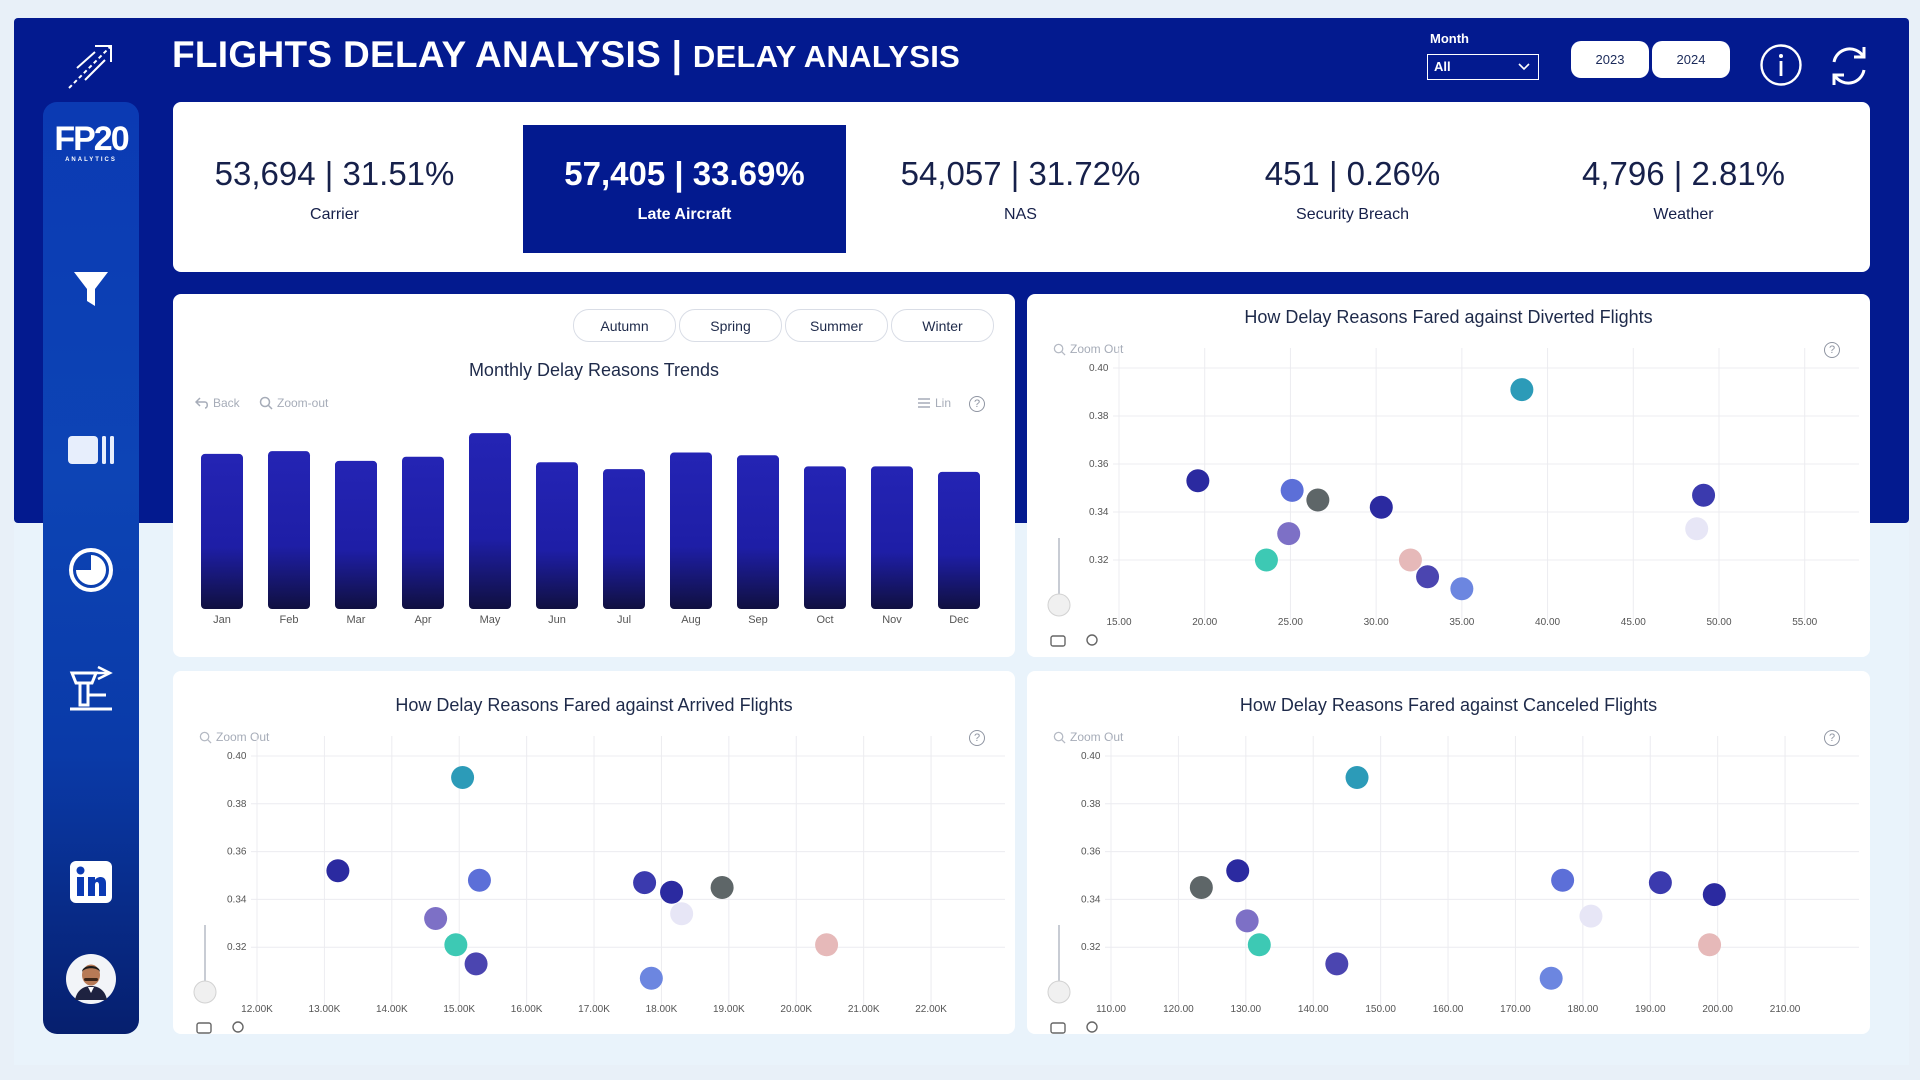 This screenshot has height=1080, width=1920. What do you see at coordinates (796, 1009) in the screenshot?
I see `x-tick-label: 20.00K` at bounding box center [796, 1009].